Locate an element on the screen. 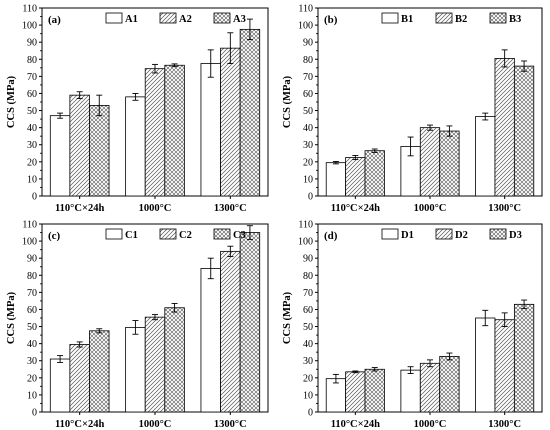  legend-swatch-d3 is located at coordinates (498, 234).